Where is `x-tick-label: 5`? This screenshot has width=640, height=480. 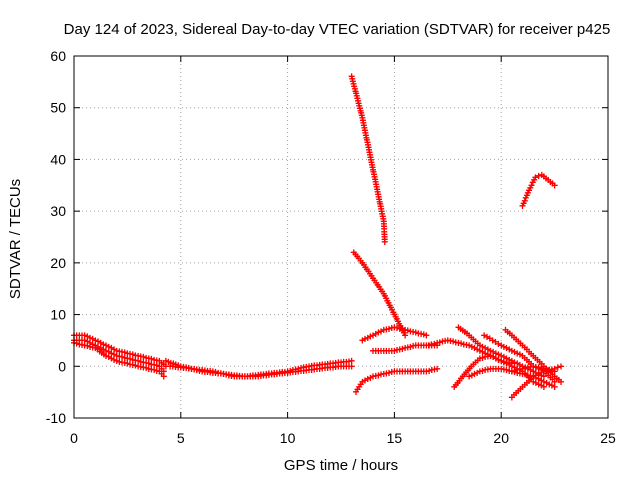
x-tick-label: 5 is located at coordinates (181, 438).